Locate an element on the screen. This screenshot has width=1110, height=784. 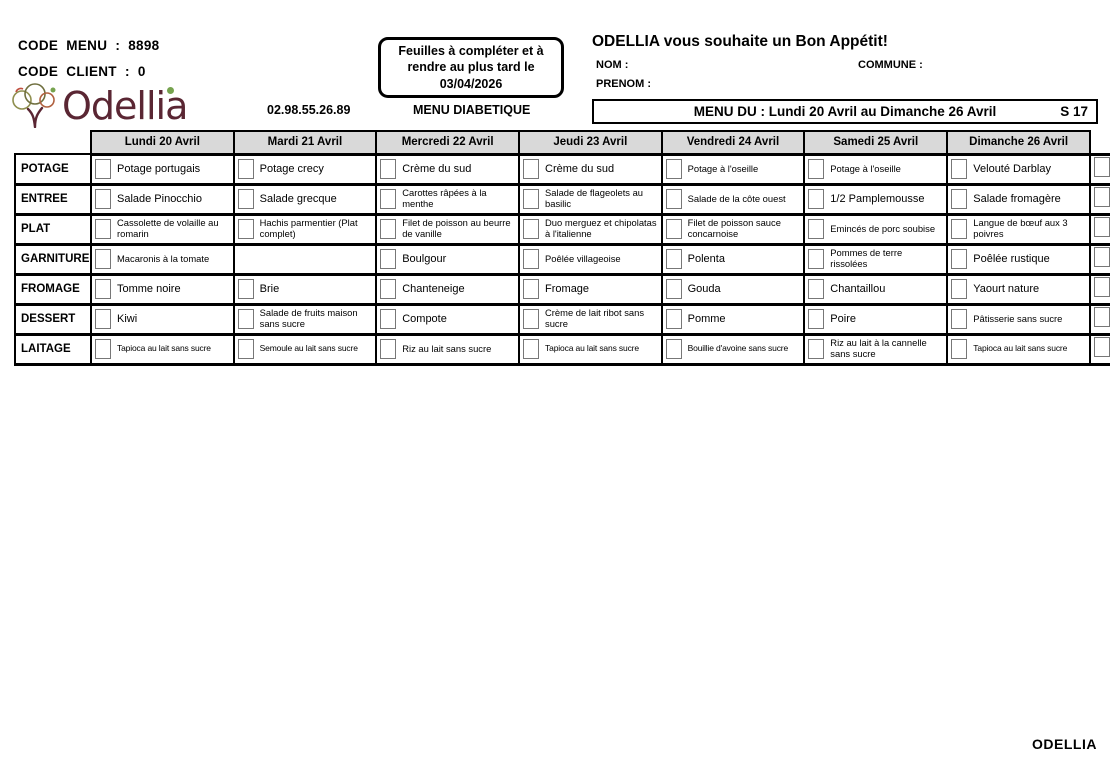
menu-item-wrap: Tomme noire is located at coordinates (162, 289).